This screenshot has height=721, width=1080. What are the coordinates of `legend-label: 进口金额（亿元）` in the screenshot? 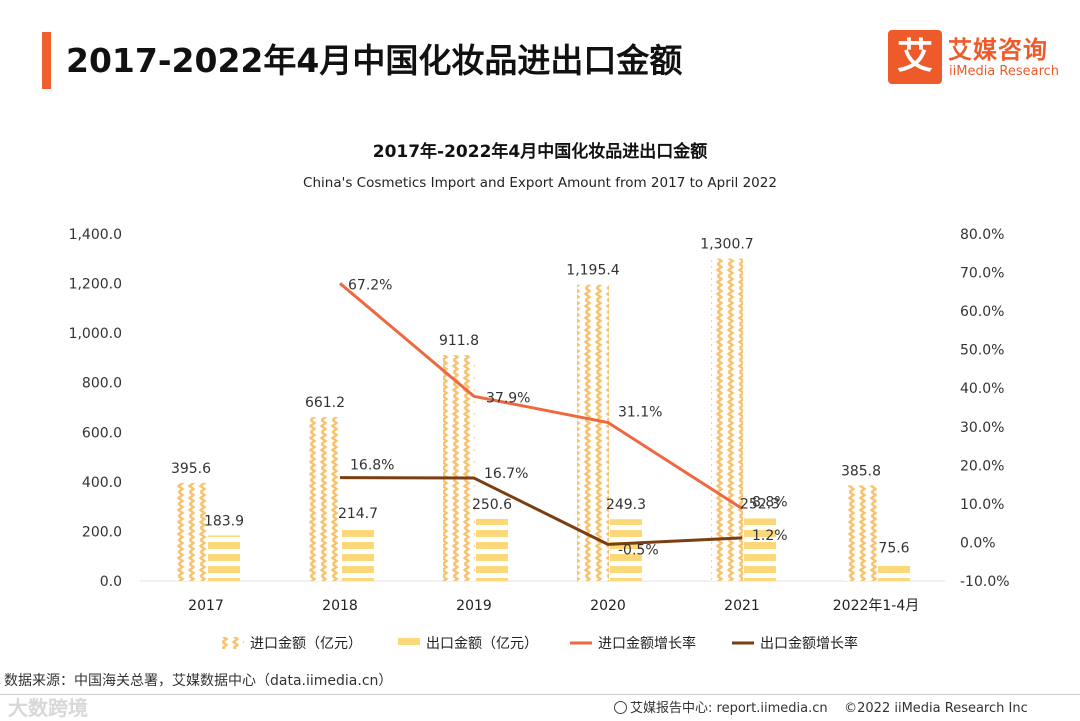 It's located at (306, 644).